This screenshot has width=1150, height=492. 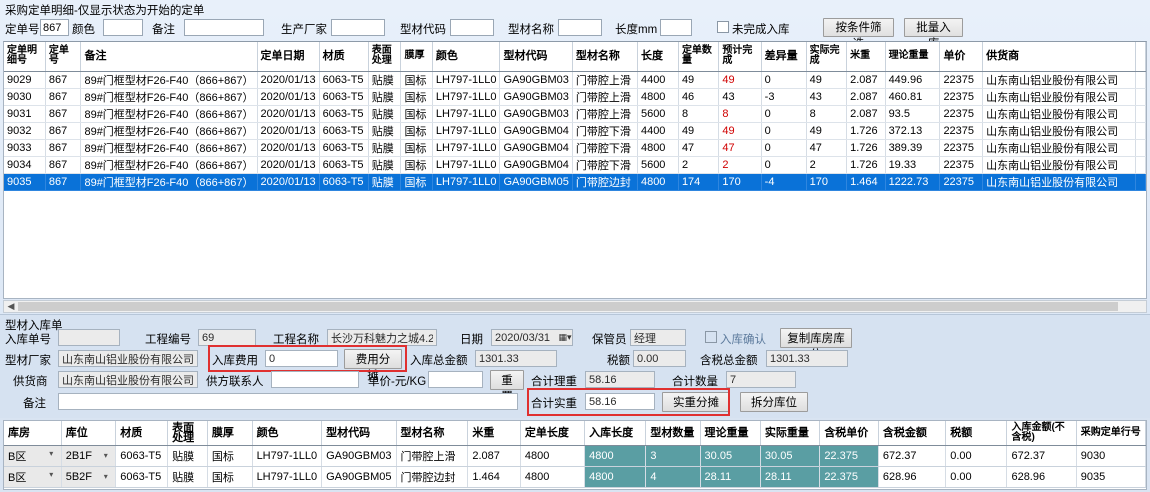 I want to click on table-cell: 9035, so click(x=25, y=182).